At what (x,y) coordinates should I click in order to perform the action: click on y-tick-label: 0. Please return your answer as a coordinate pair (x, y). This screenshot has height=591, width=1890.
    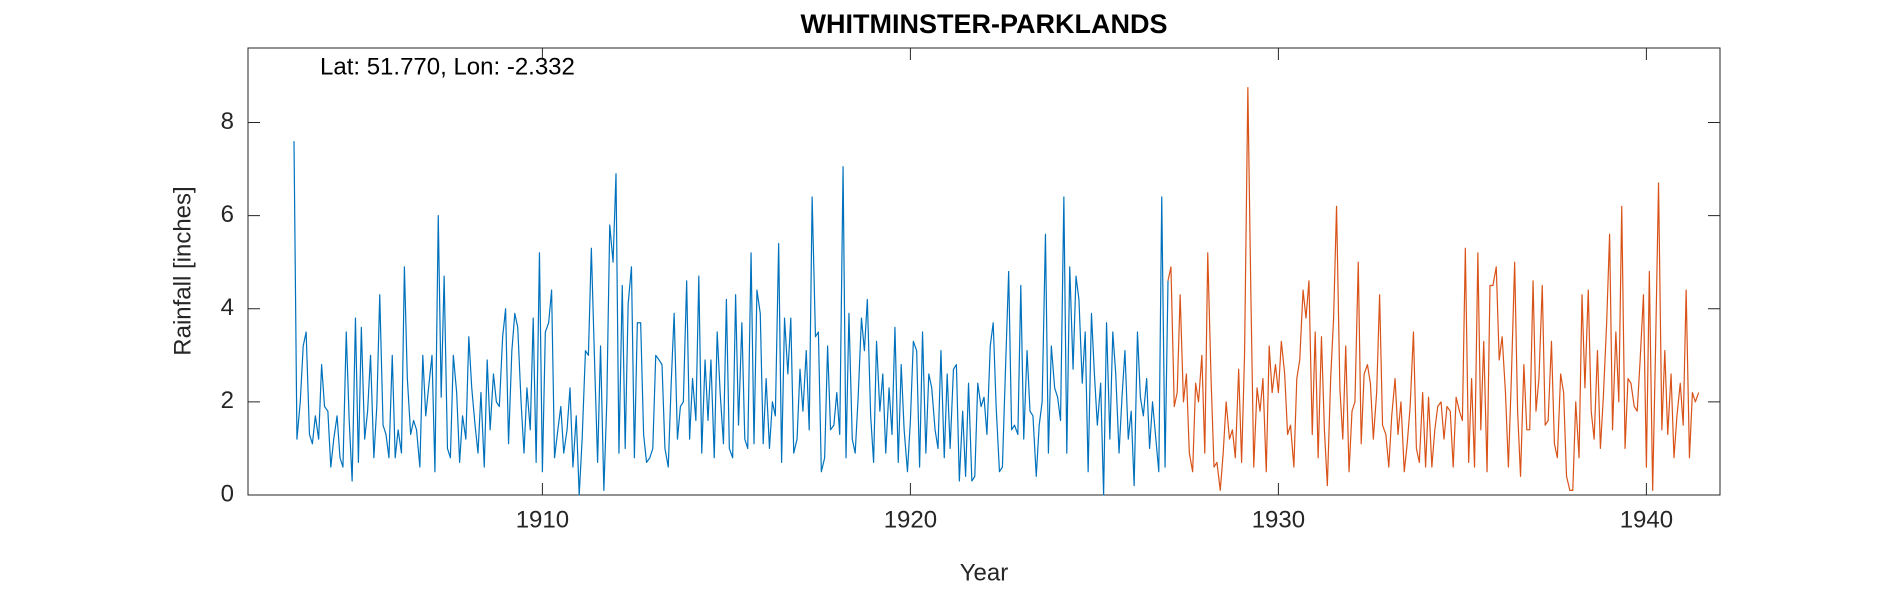
    Looking at the image, I should click on (227, 493).